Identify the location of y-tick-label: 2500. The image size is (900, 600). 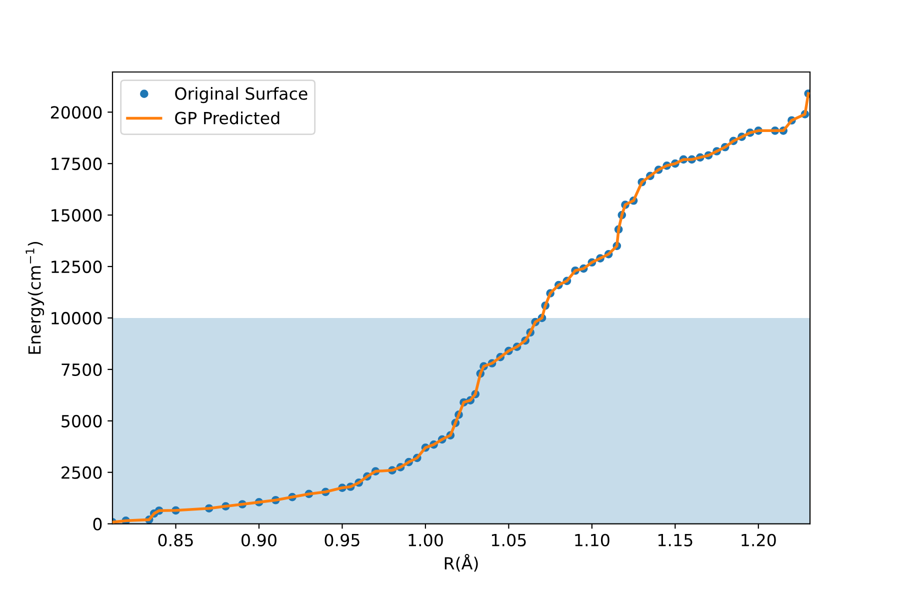
(82, 472).